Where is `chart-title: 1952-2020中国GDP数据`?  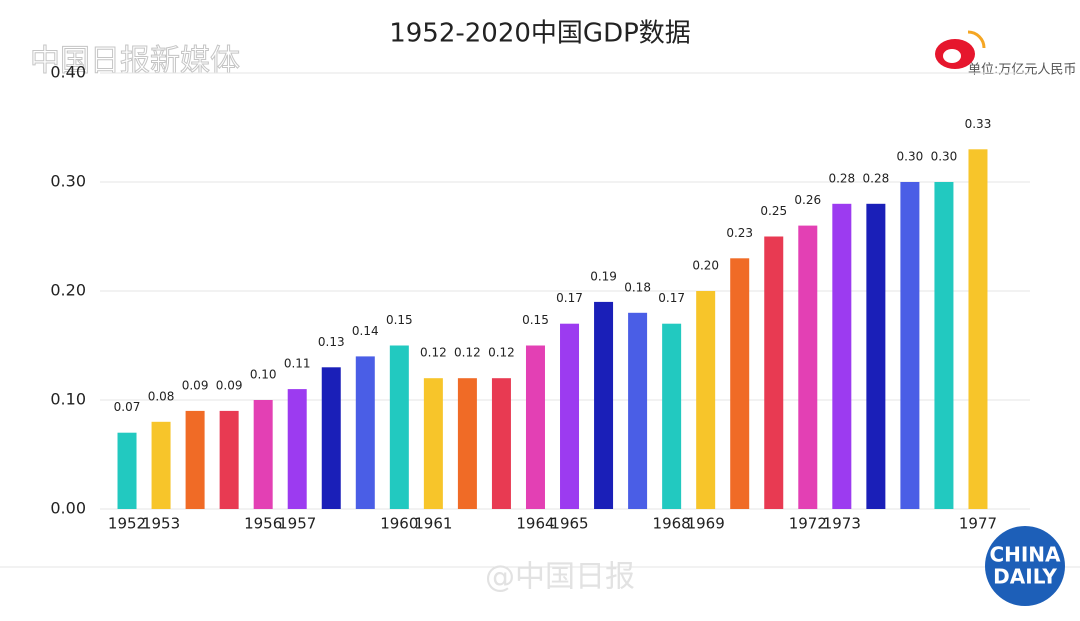 chart-title: 1952-2020中国GDP数据 is located at coordinates (540, 34).